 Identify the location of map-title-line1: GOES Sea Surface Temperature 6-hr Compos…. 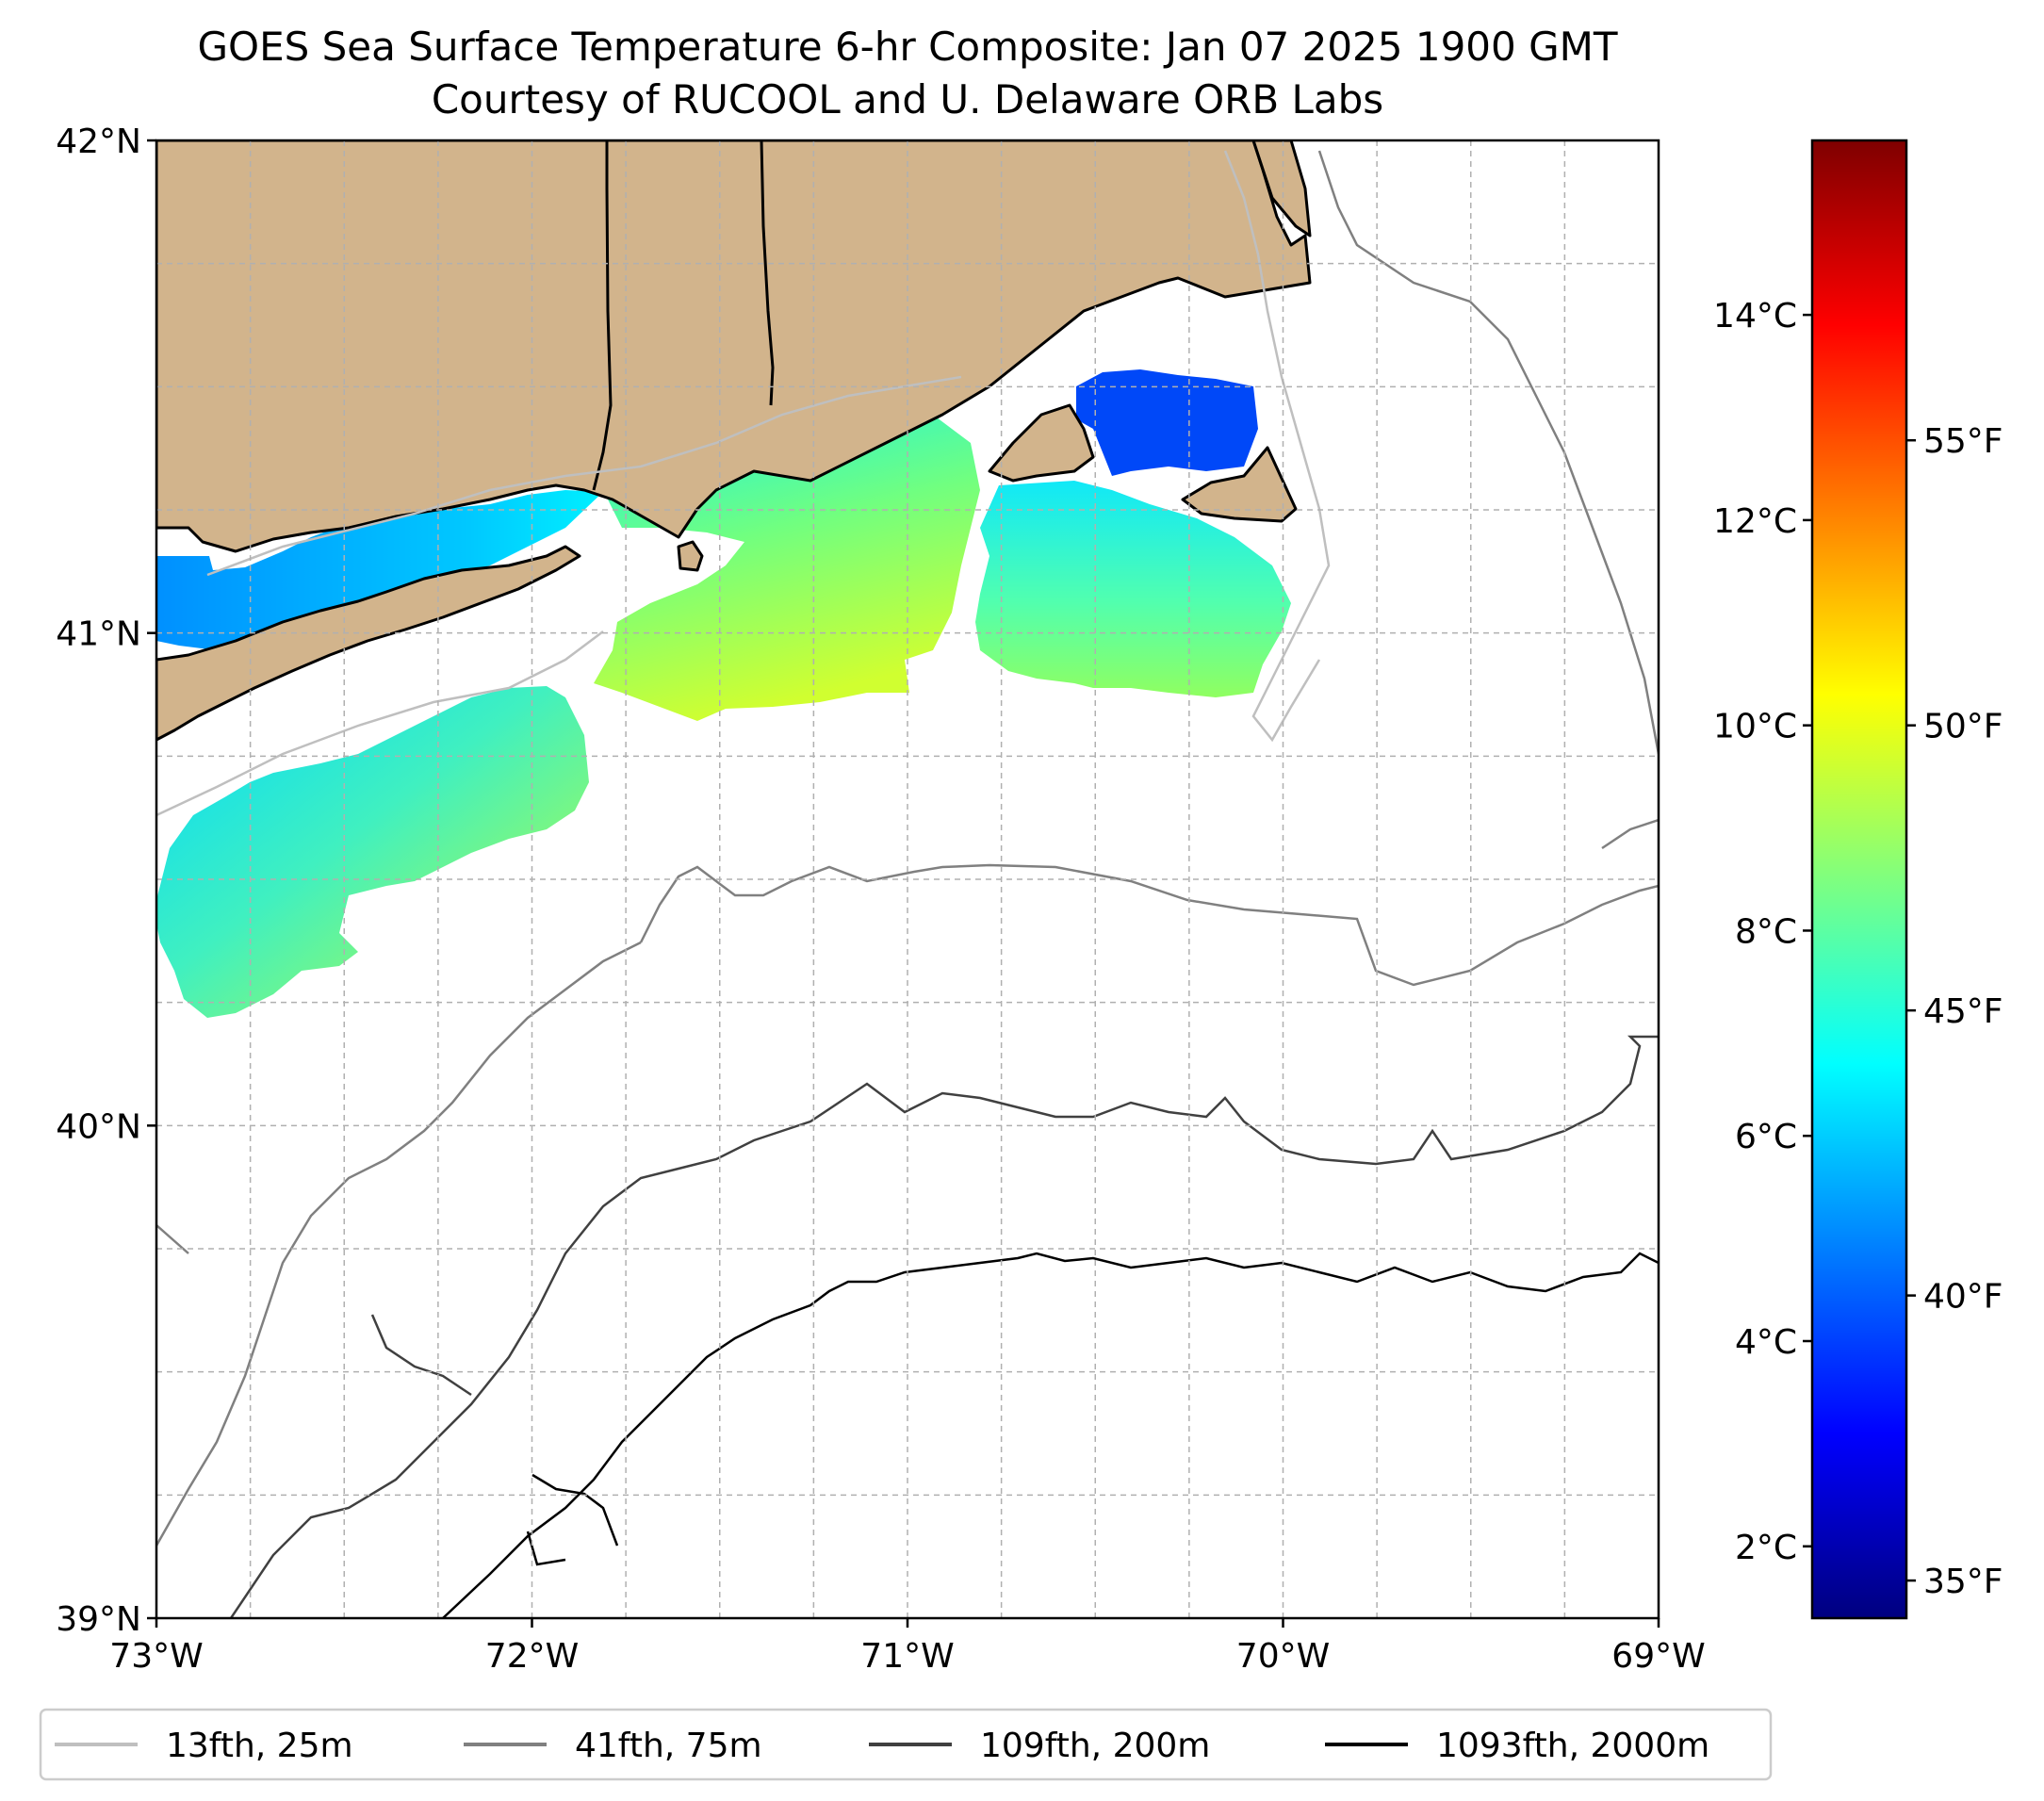
(907, 47).